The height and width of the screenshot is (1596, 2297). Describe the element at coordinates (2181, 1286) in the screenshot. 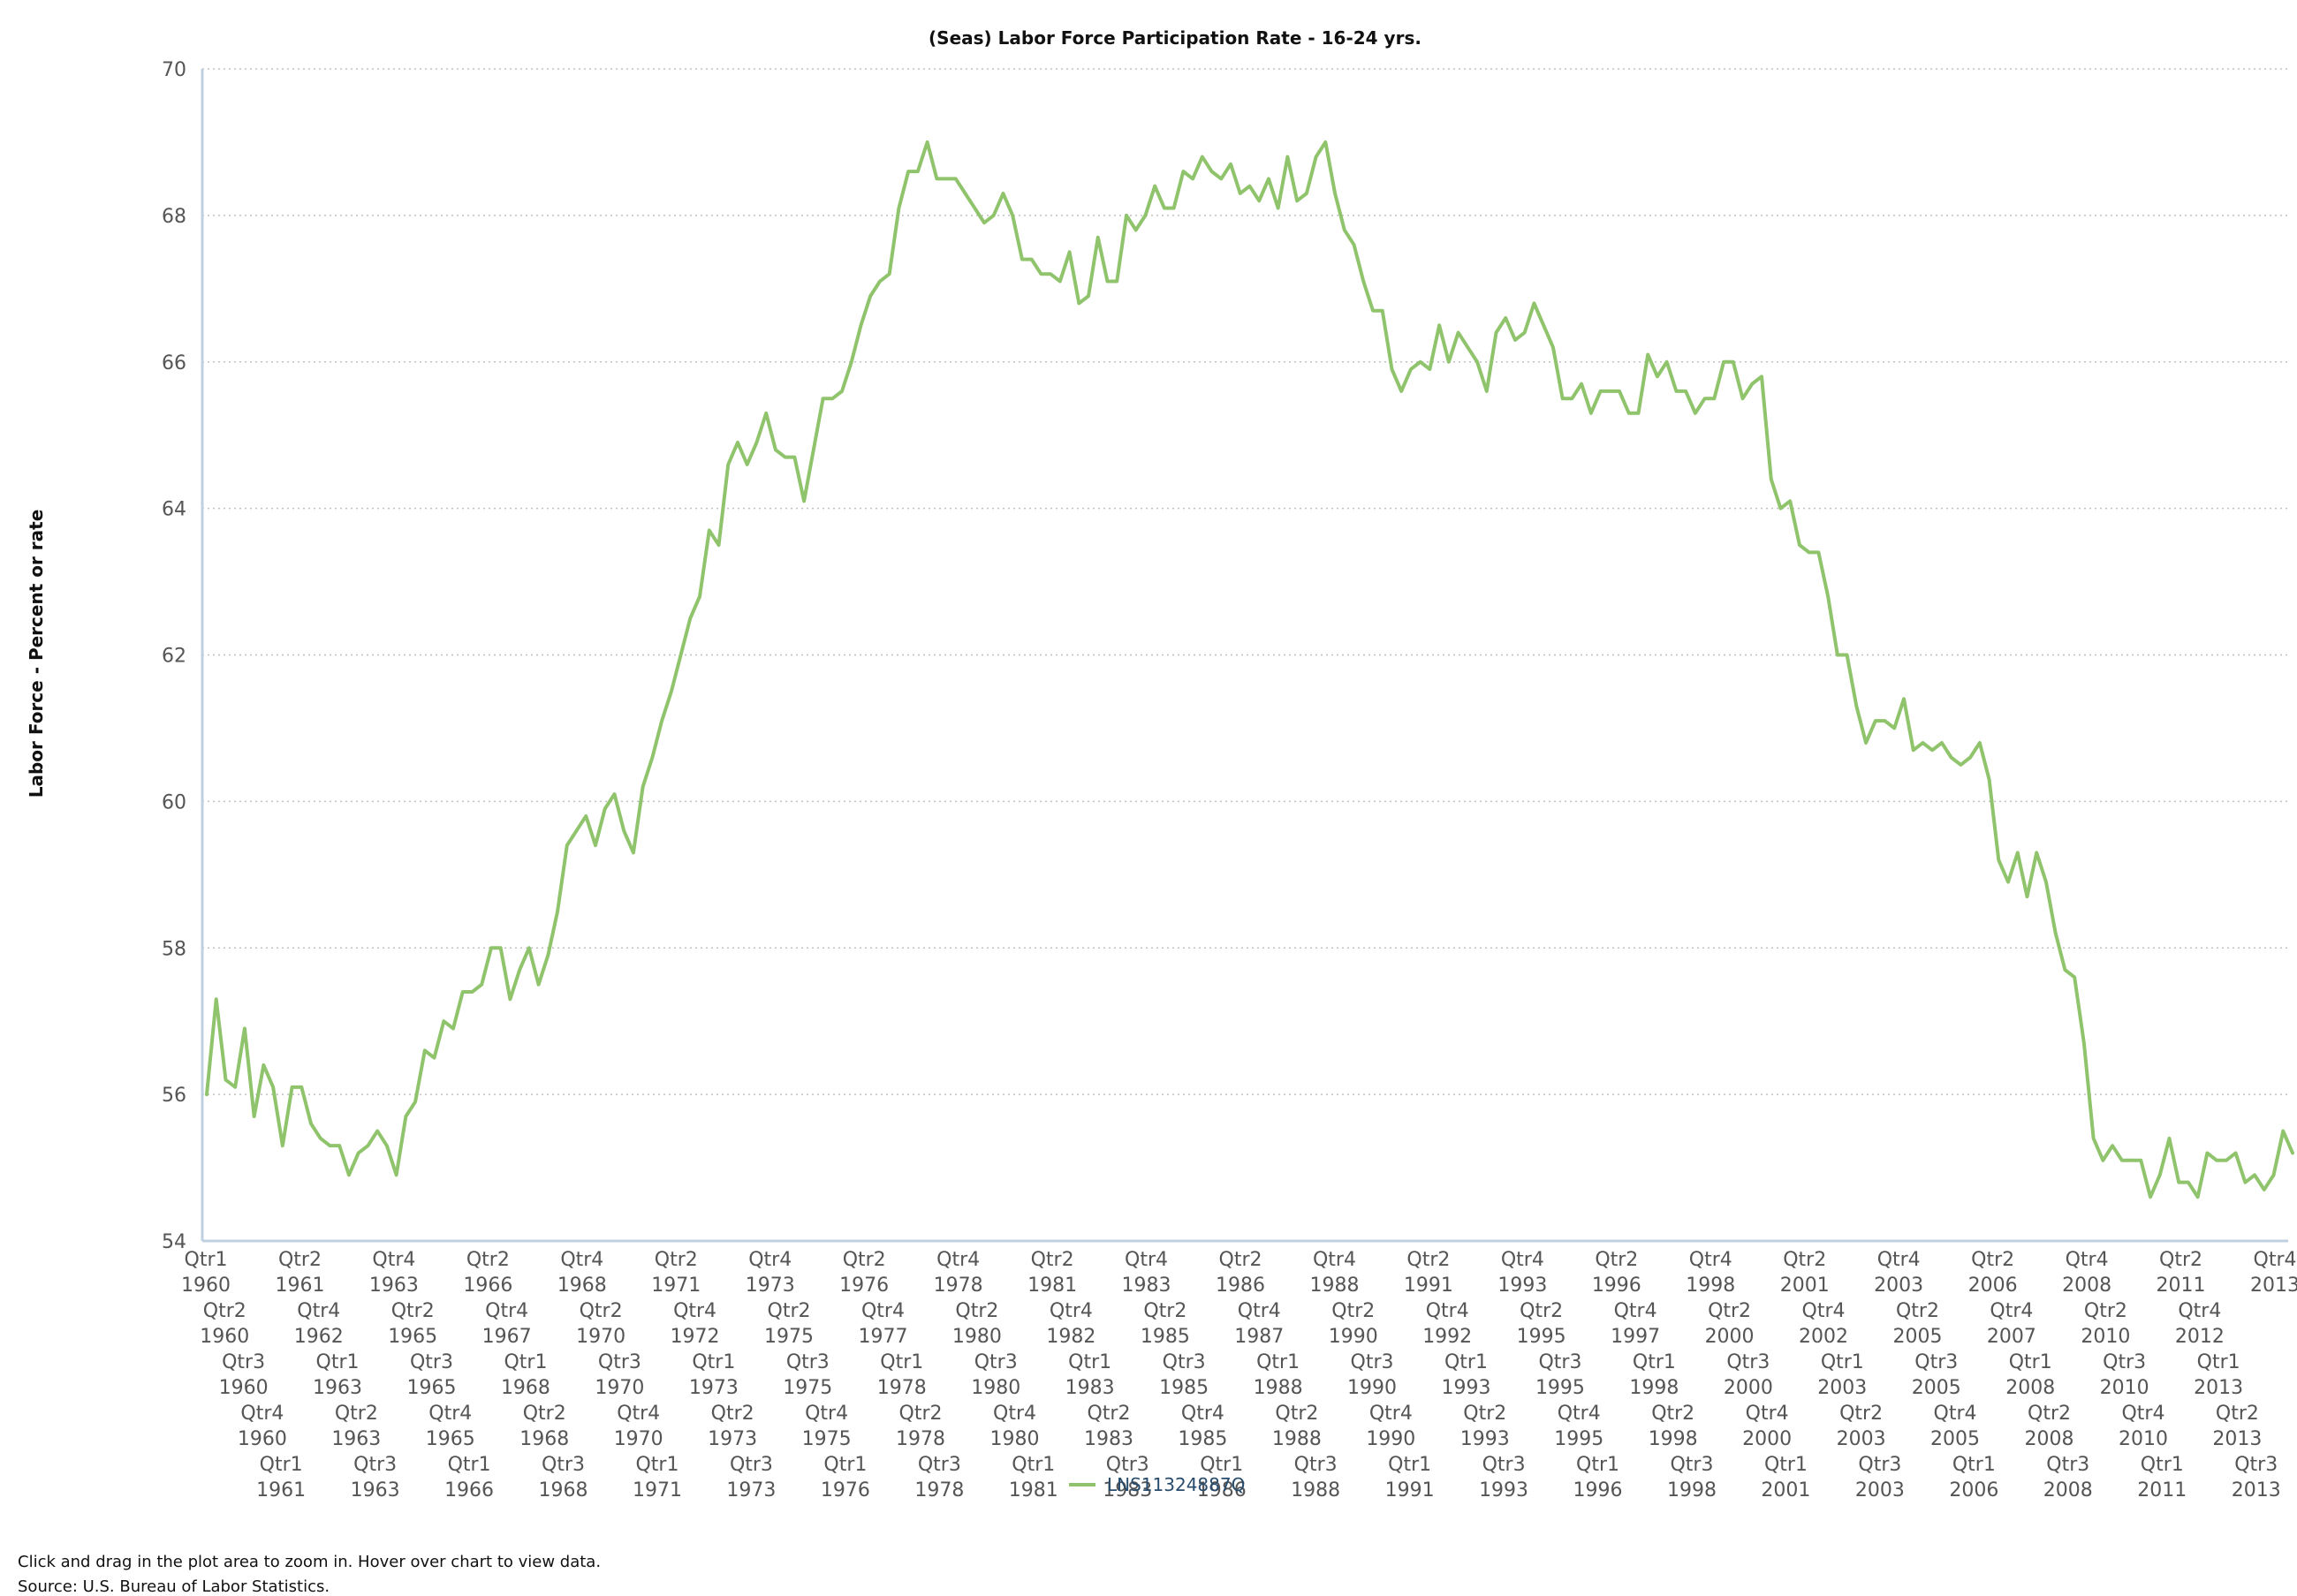

I see `x-tick-year: 2011` at that location.